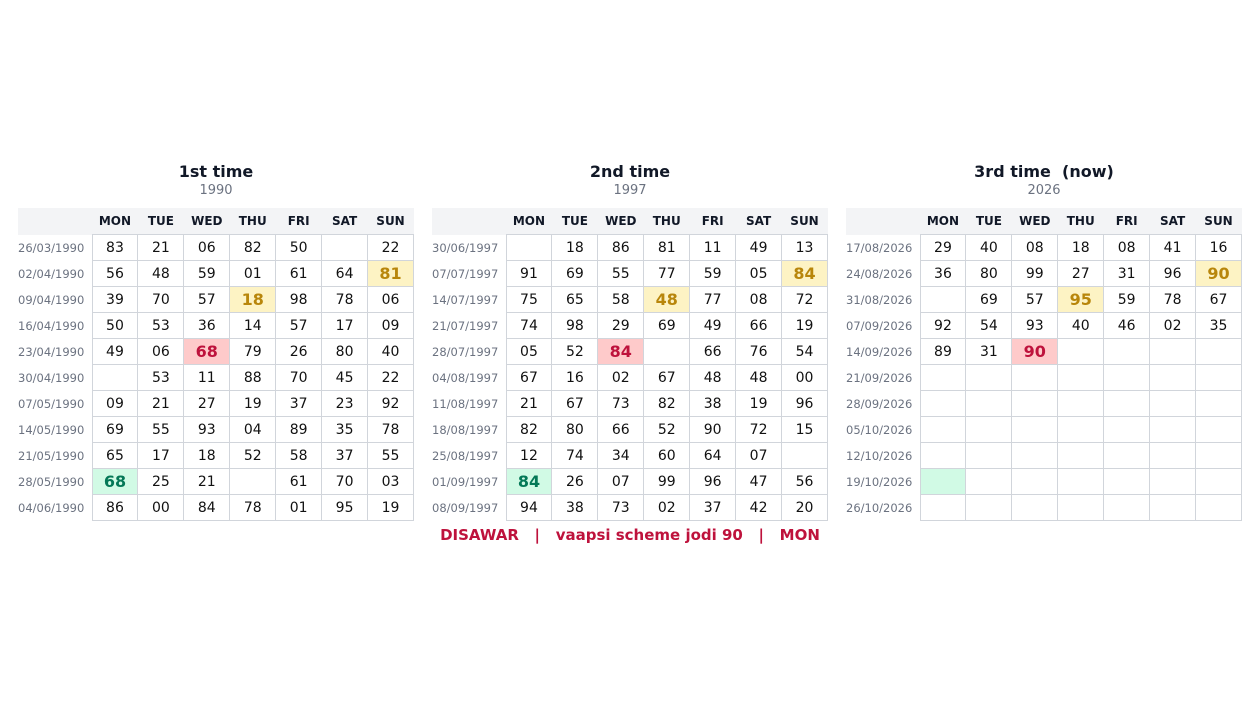 Image resolution: width=1260 pixels, height=709 pixels. What do you see at coordinates (253, 299) in the screenshot?
I see `day-cell: 18` at bounding box center [253, 299].